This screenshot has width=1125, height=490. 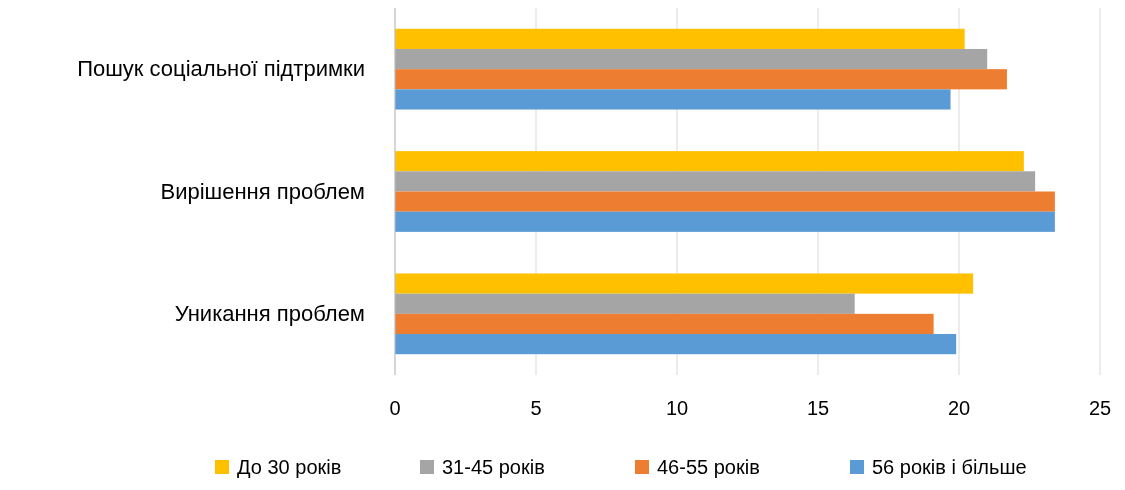 I want to click on y-tick-label: Пошук соціальної підтримки, so click(x=221, y=69).